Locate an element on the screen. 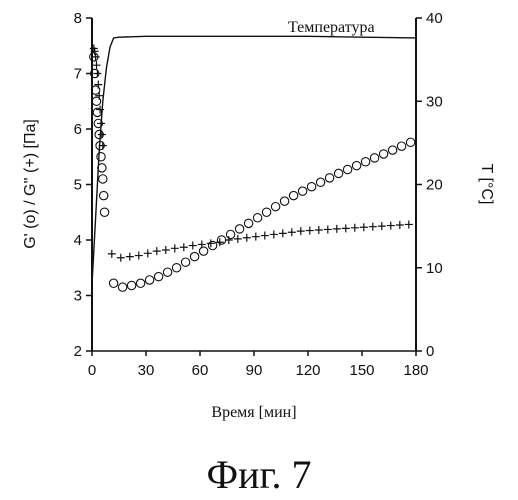  x-tick-label: 0 is located at coordinates (92, 370).